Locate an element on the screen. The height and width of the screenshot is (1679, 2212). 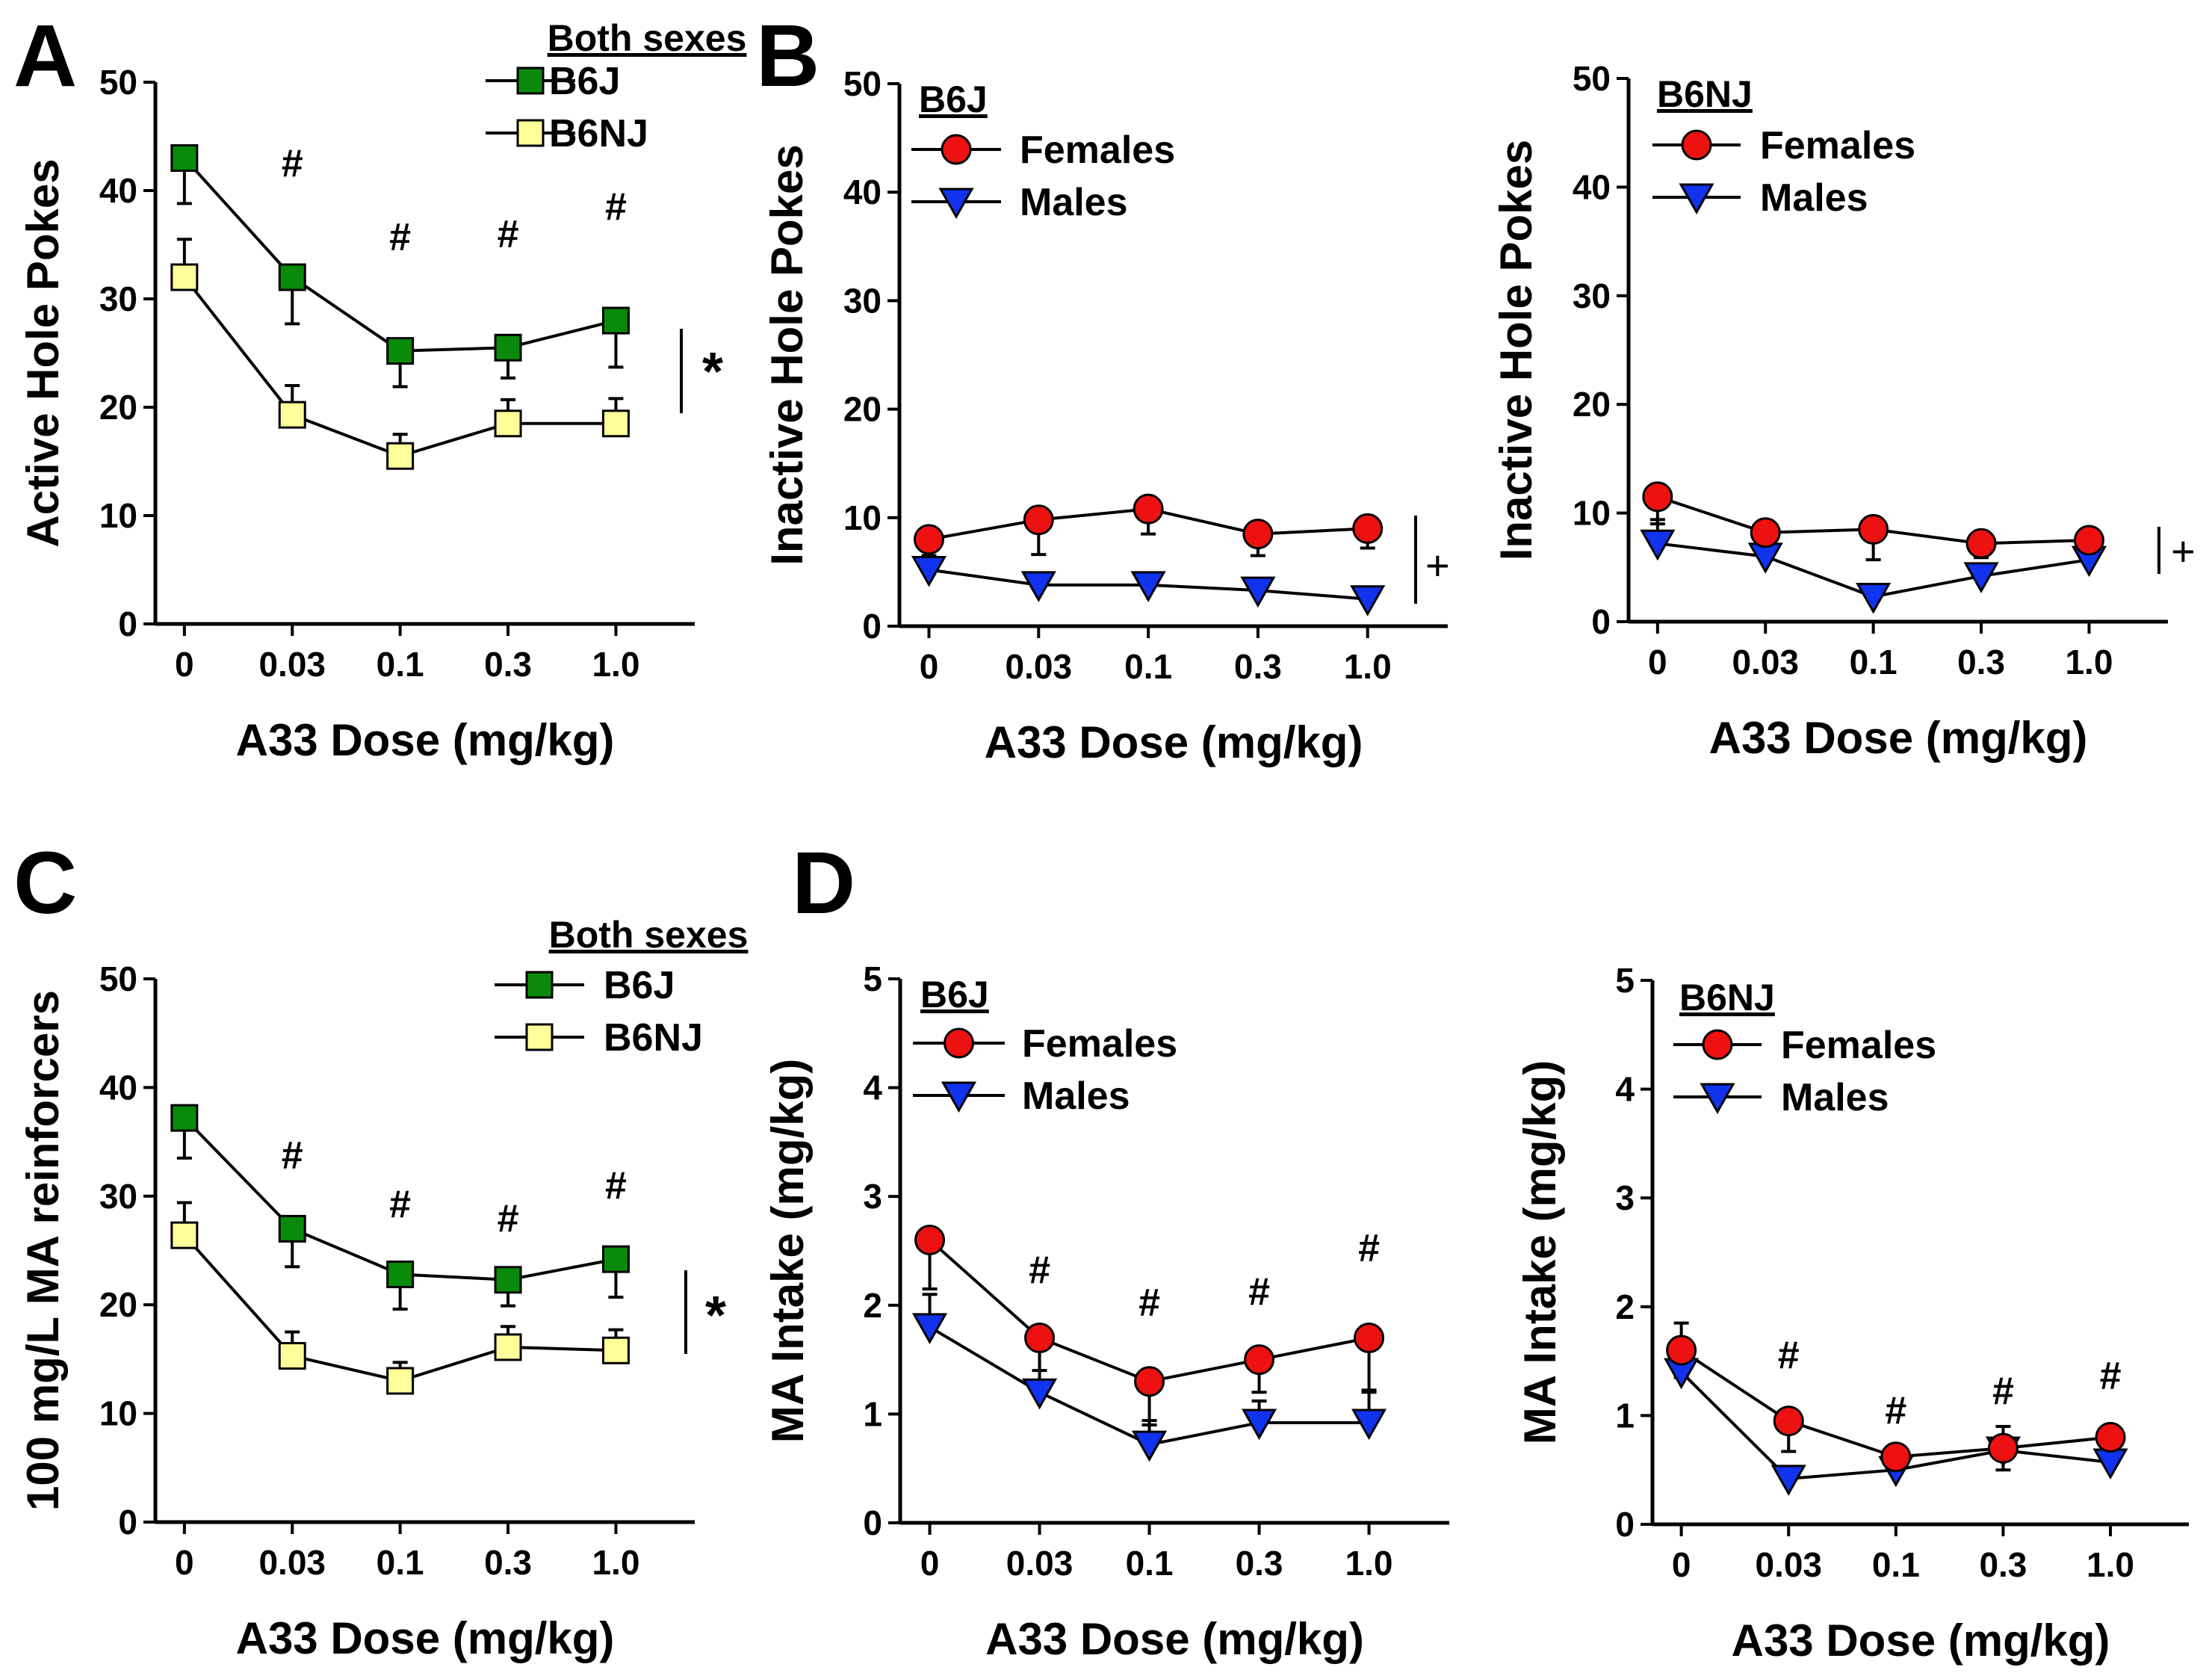
legend-title: B6NJ is located at coordinates (1705, 94).